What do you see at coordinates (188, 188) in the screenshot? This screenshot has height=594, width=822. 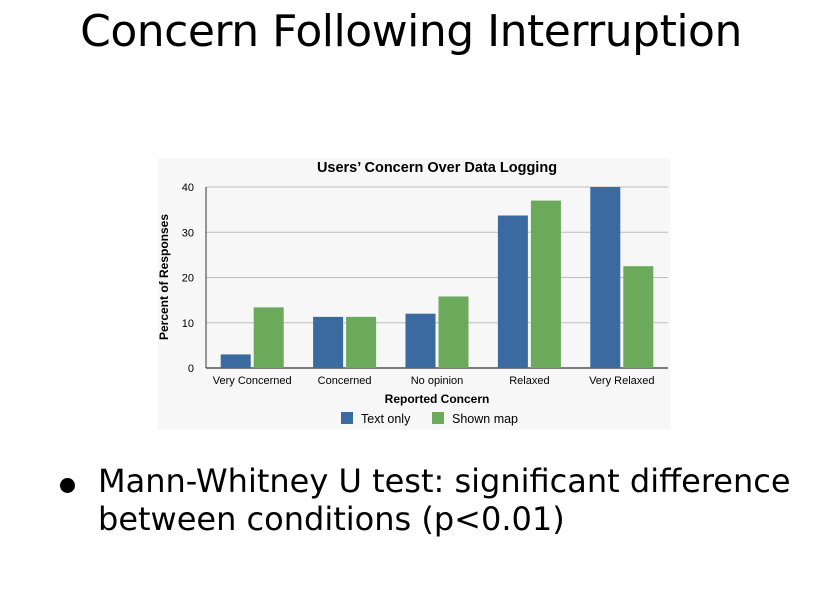 I see `y-tick-label: 40` at bounding box center [188, 188].